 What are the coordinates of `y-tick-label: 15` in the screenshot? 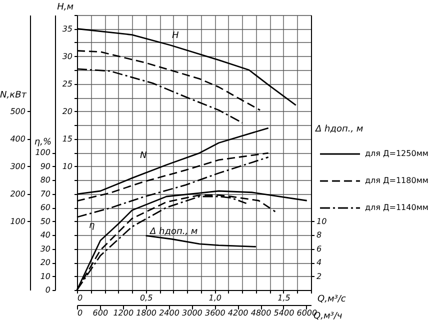 It's located at (67, 139).